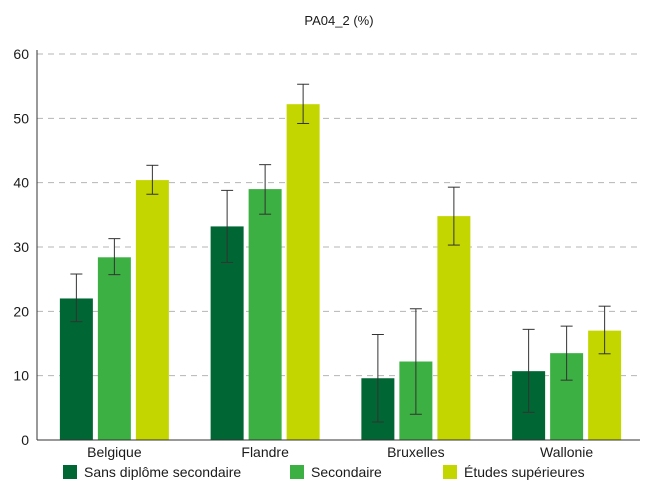  I want to click on y-axis-ticks: 0 10 20 30 40 50 60, so click(21, 247).